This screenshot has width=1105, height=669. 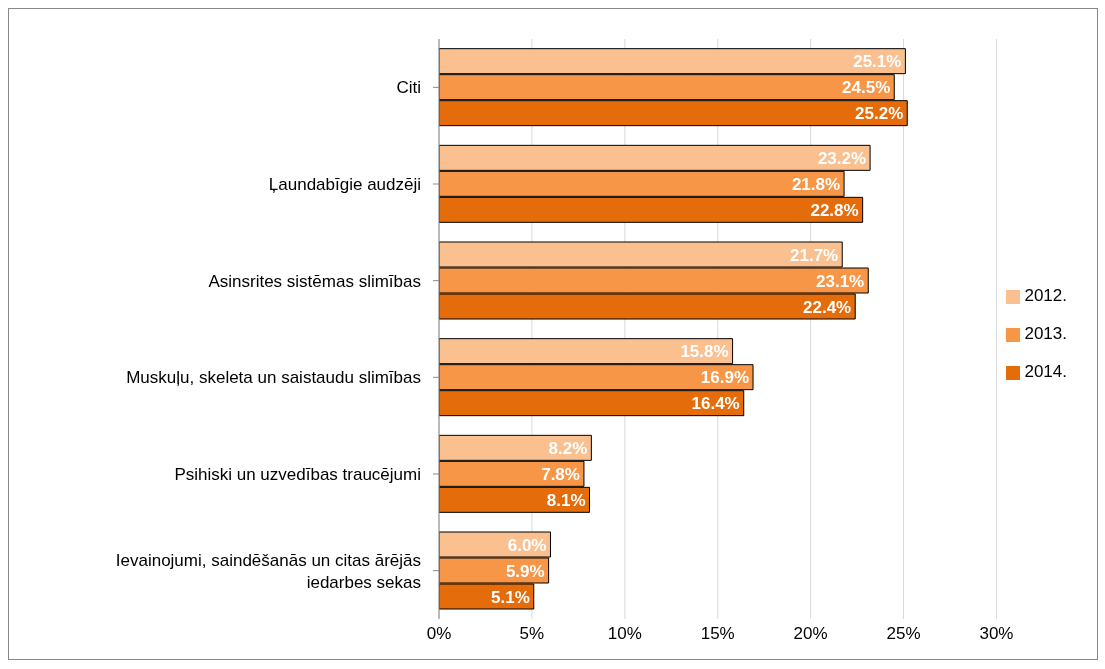 What do you see at coordinates (842, 158) in the screenshot?
I see `data-label: 23.2%` at bounding box center [842, 158].